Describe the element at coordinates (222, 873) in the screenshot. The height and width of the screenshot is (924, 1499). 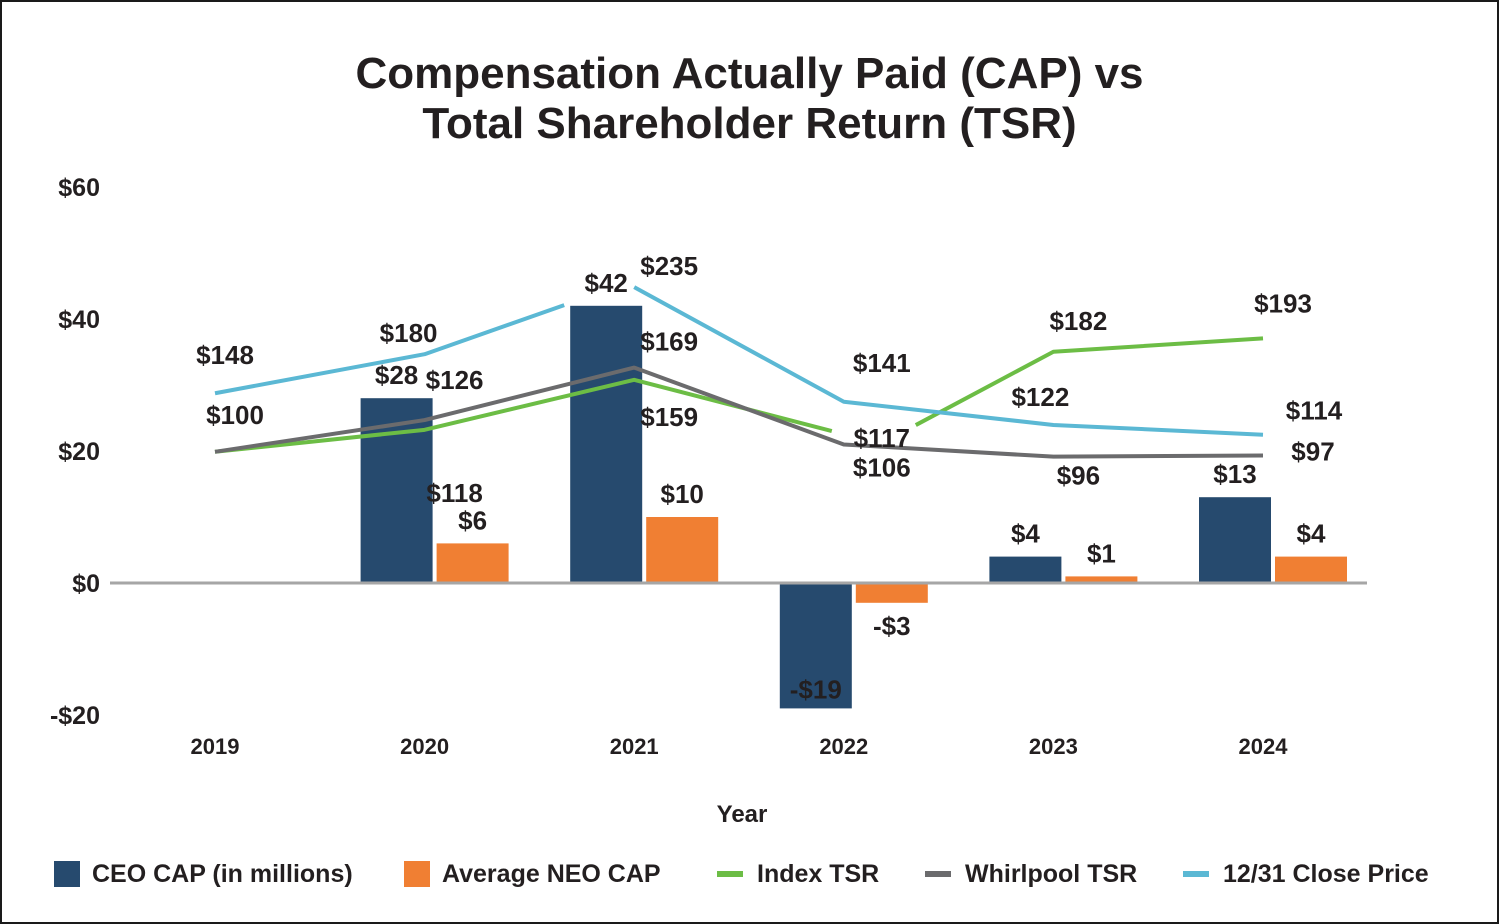
I see `legend-label-ceo-cap: CEO CAP (in millions)` at that location.